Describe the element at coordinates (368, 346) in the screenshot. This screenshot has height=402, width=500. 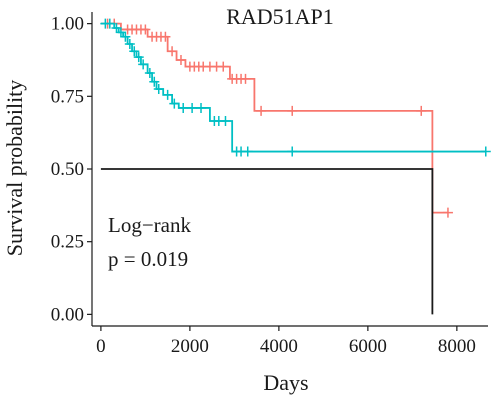
I see `x-tick-label: 6000` at that location.